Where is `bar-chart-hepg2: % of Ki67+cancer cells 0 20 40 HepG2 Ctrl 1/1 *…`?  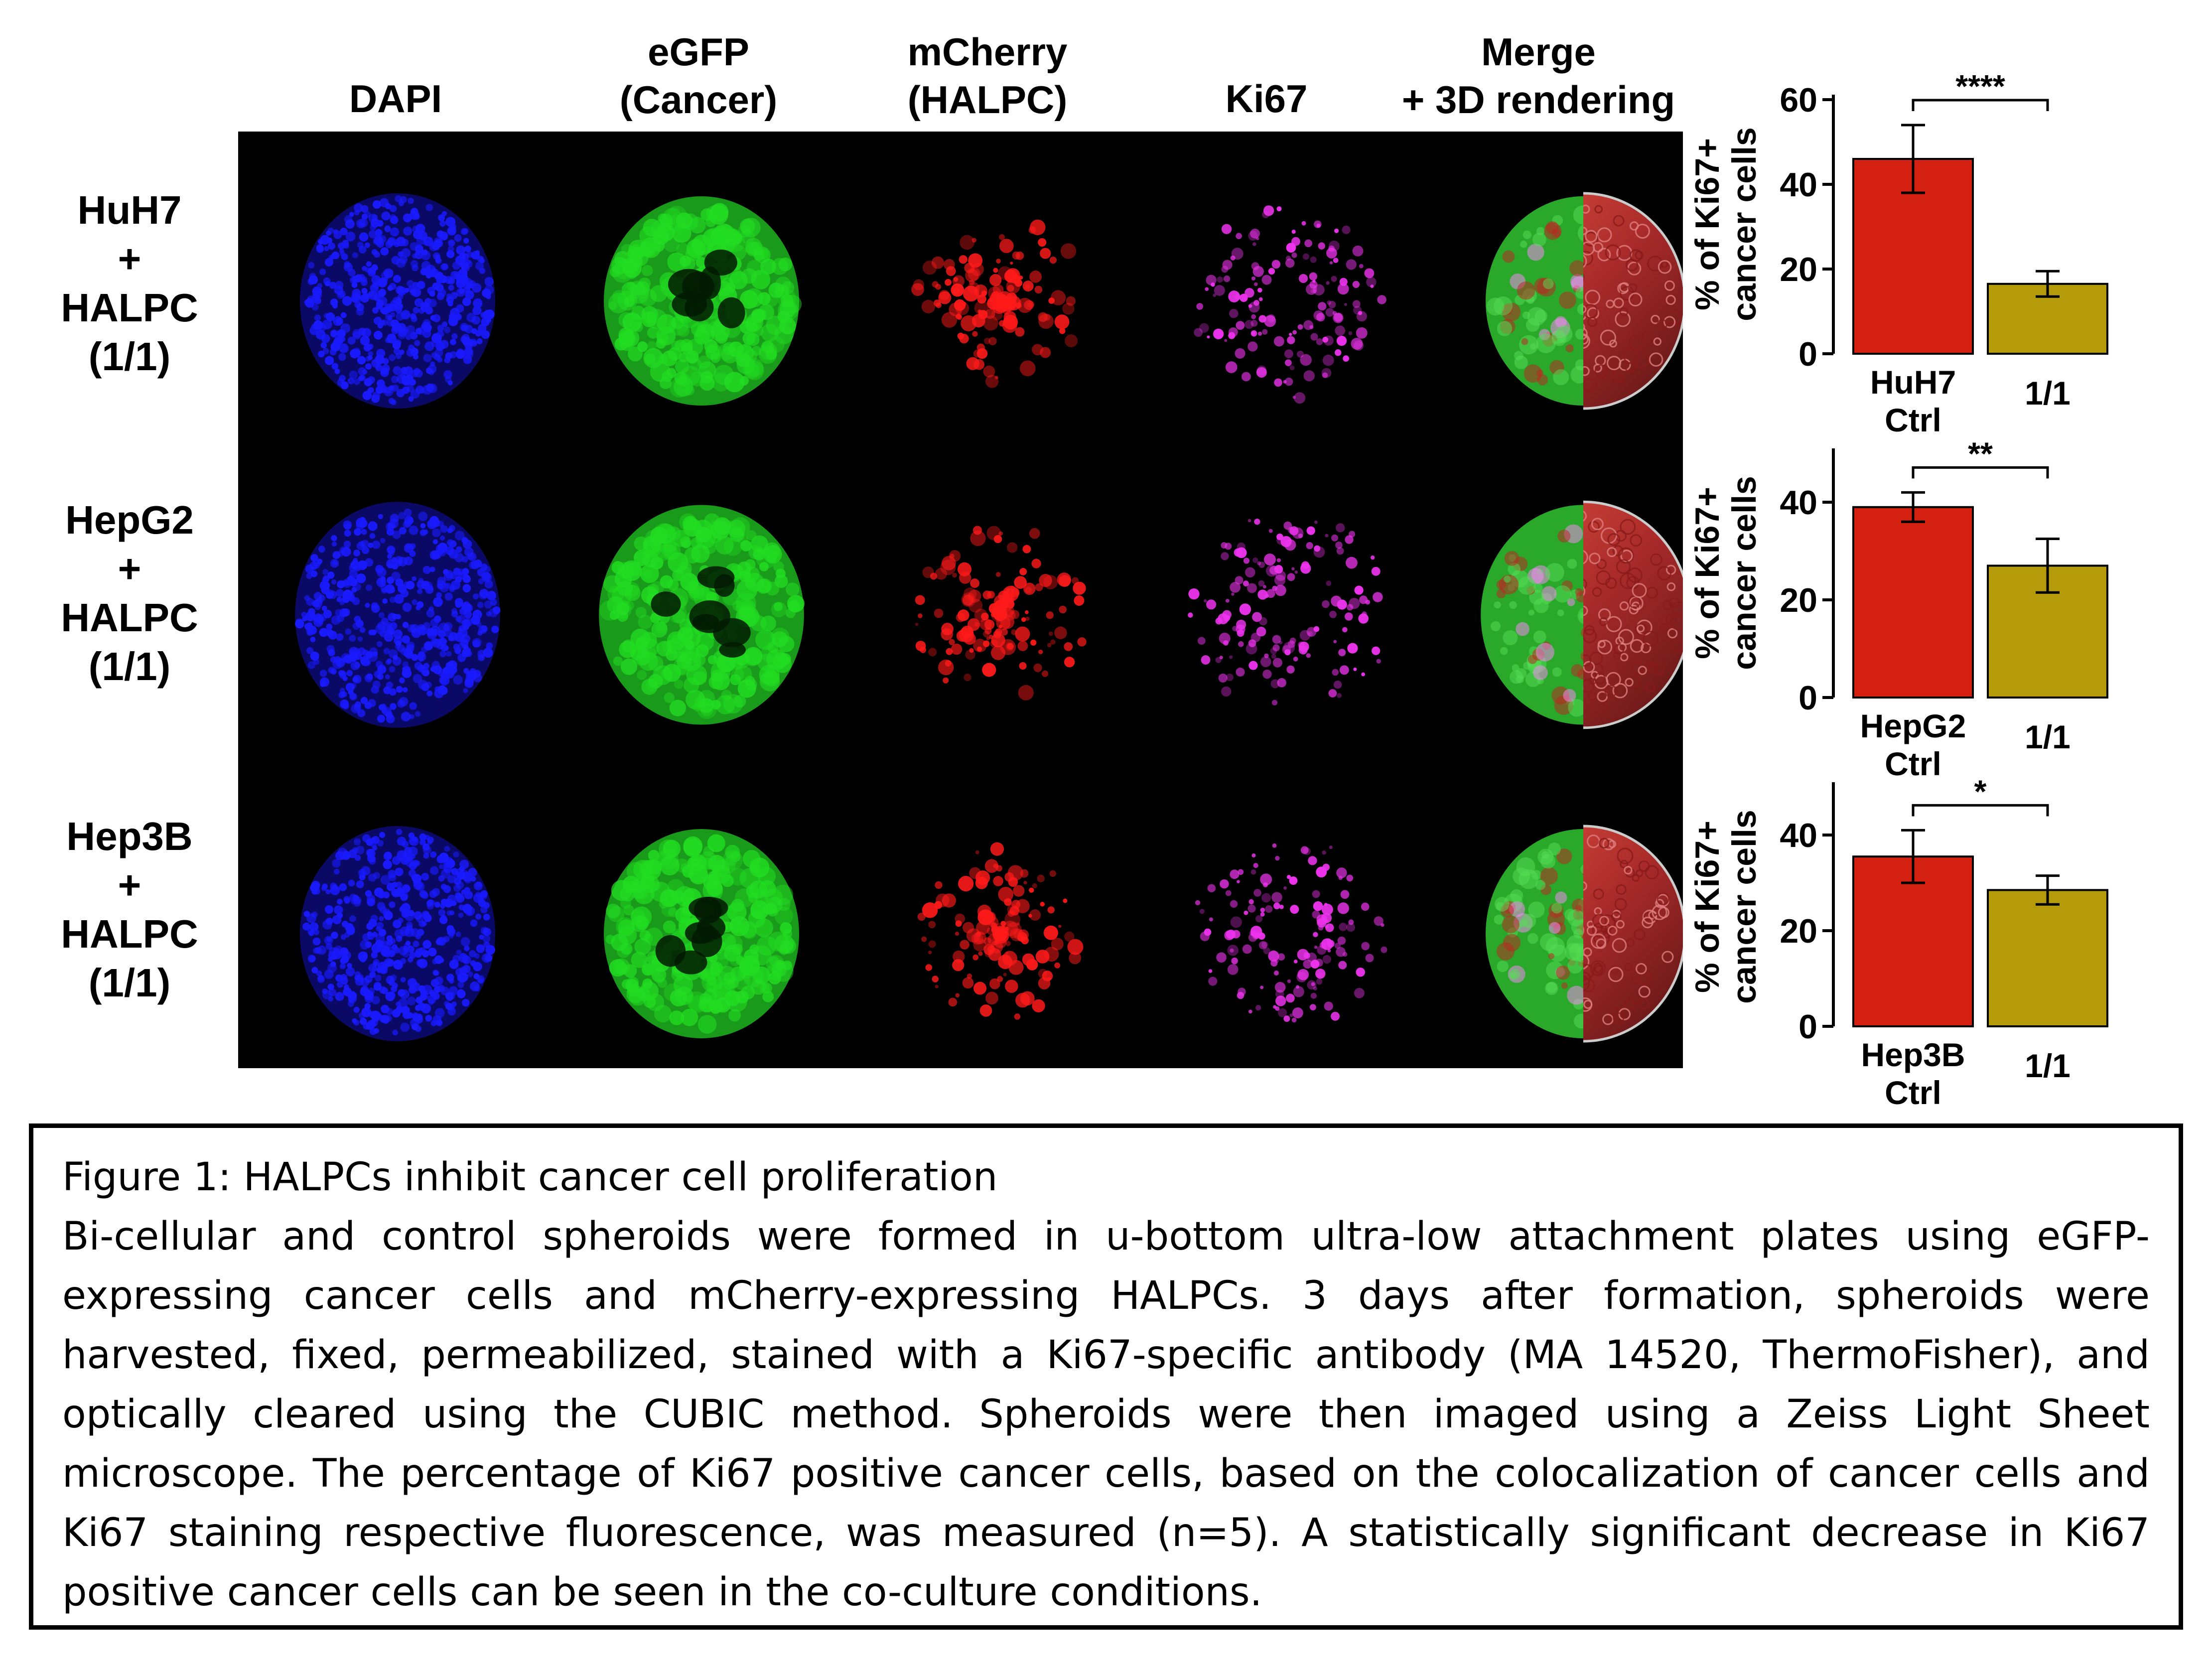 bar-chart-hepg2: % of Ki67+cancer cells 0 20 40 HepG2 Ctrl 1/1 *… is located at coordinates (1950, 605).